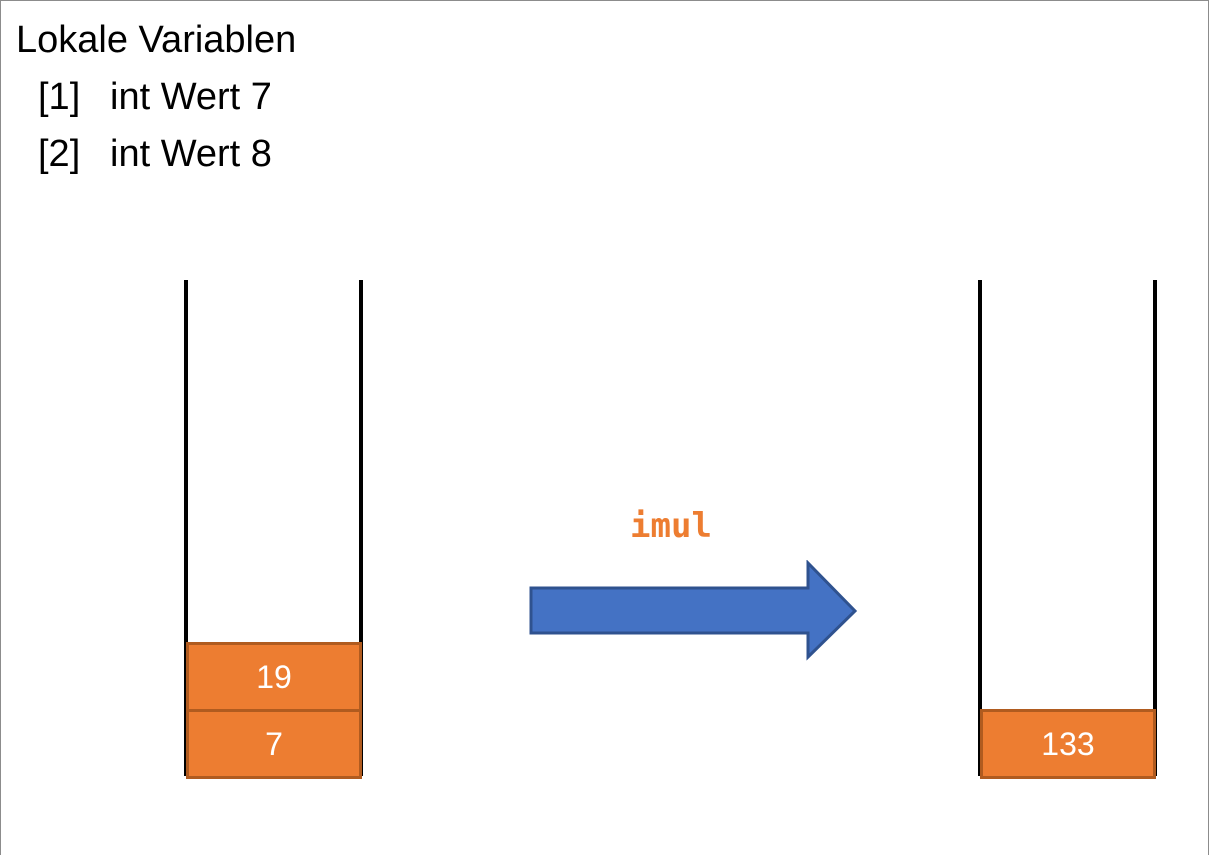 Image resolution: width=1209 pixels, height=856 pixels. What do you see at coordinates (59, 154) in the screenshot?
I see `local-variable-index: [2]` at bounding box center [59, 154].